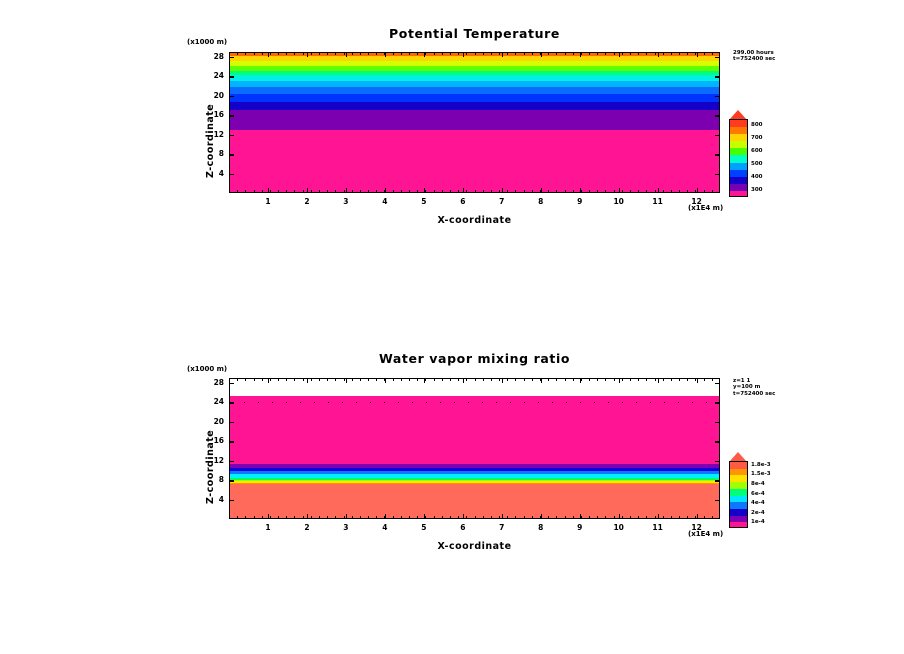 The width and height of the screenshot is (904, 654). I want to click on x-tick-label: 5, so click(424, 527).